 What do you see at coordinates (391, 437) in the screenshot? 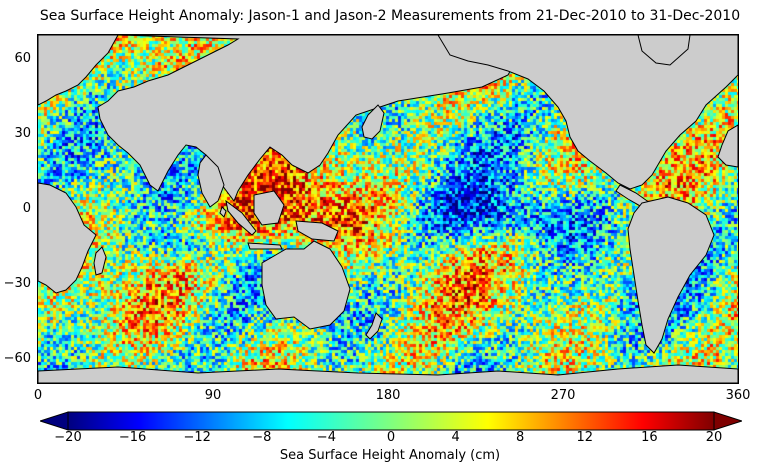
I see `colorbar-tick-label: 0` at bounding box center [391, 437].